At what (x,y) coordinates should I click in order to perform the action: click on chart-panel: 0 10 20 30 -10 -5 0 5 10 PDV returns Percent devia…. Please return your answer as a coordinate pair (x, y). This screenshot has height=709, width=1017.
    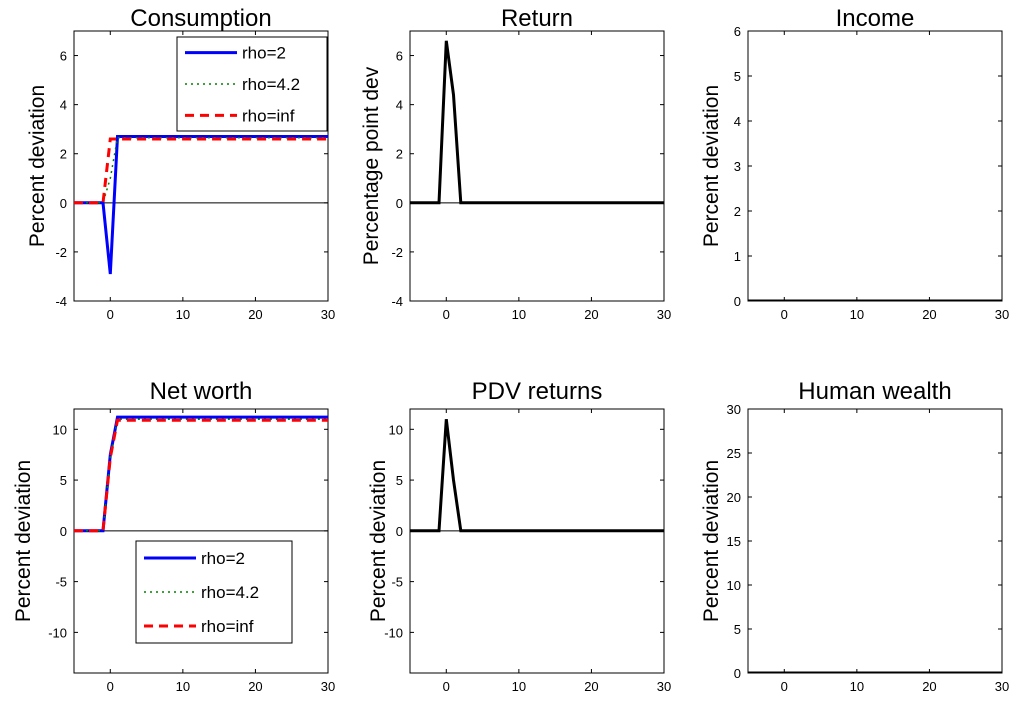
    Looking at the image, I should click on (519, 536).